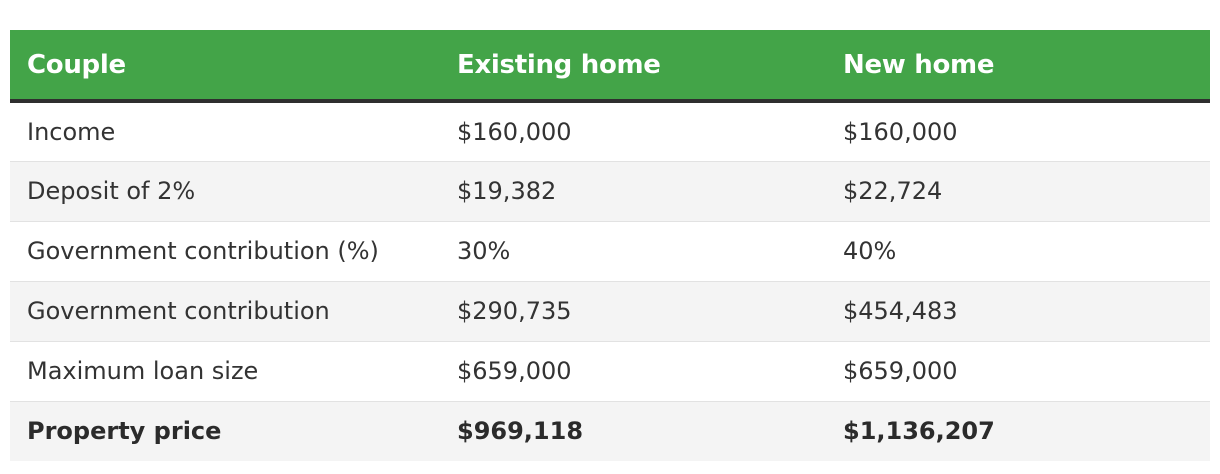 This screenshot has width=1220, height=474. Describe the element at coordinates (610, 431) in the screenshot. I see `table-row-property-price: Property price $969,118 $1,136,207` at that location.